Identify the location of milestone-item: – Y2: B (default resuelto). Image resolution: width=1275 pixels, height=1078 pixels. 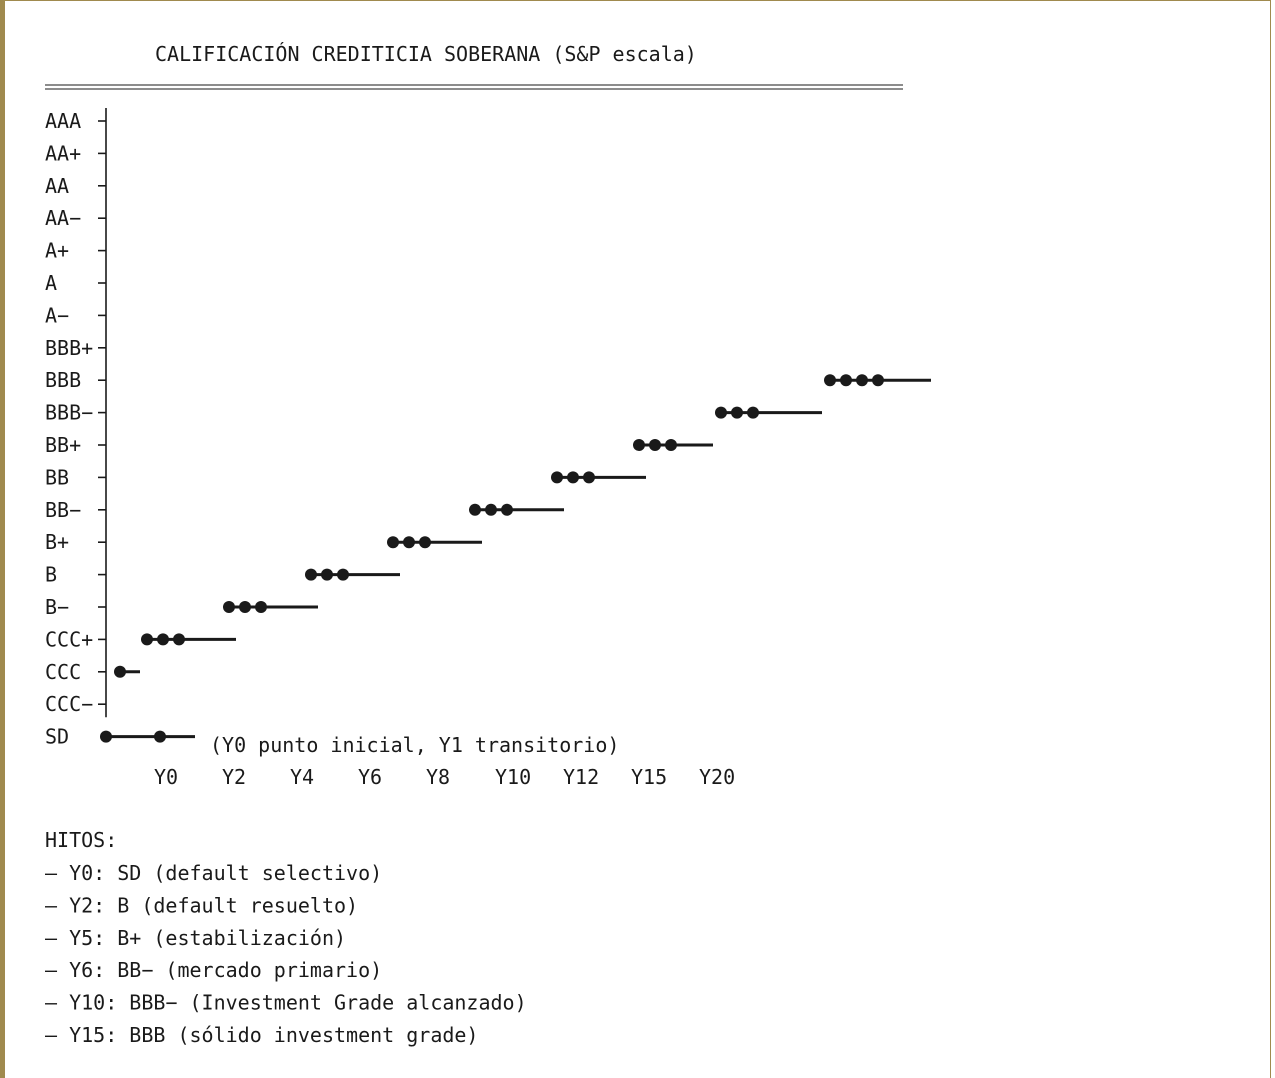
(201, 905).